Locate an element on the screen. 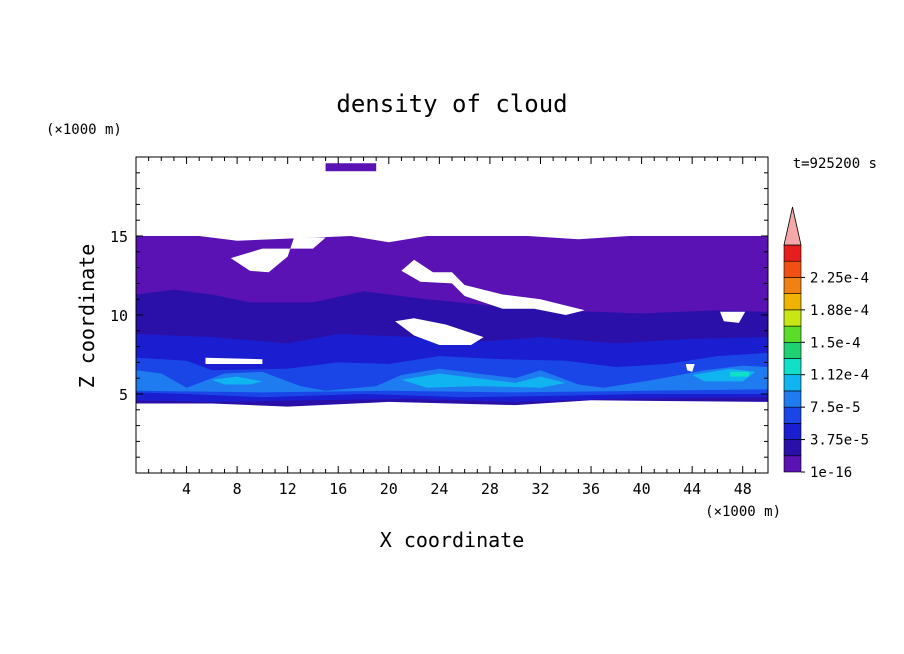  y-unit-label: (×1000 m) is located at coordinates (84, 130).